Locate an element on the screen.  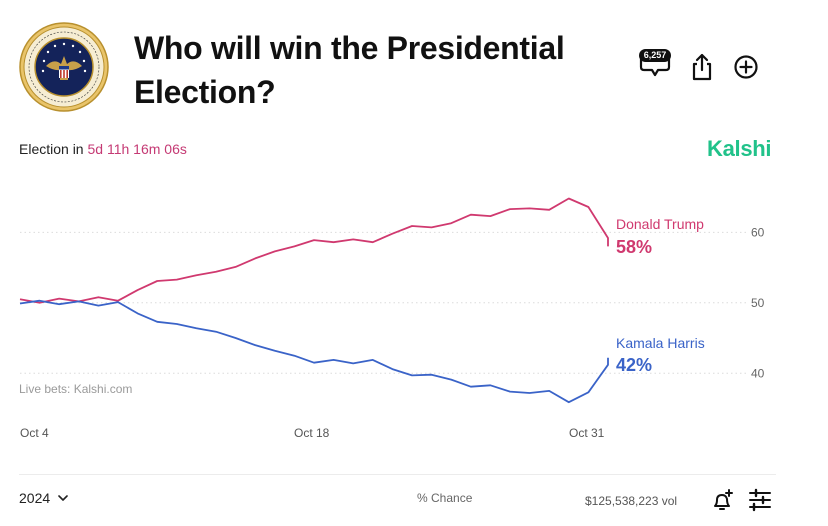
set-alert-button is located at coordinates (722, 500).